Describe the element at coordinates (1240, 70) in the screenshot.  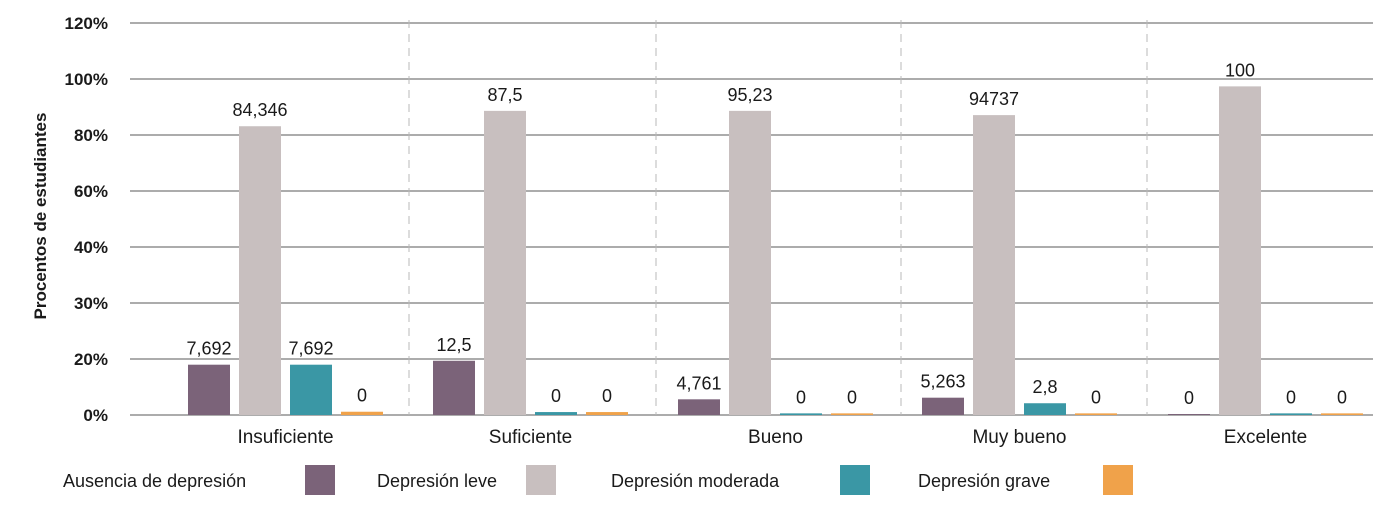
I see `data-label: 100` at that location.